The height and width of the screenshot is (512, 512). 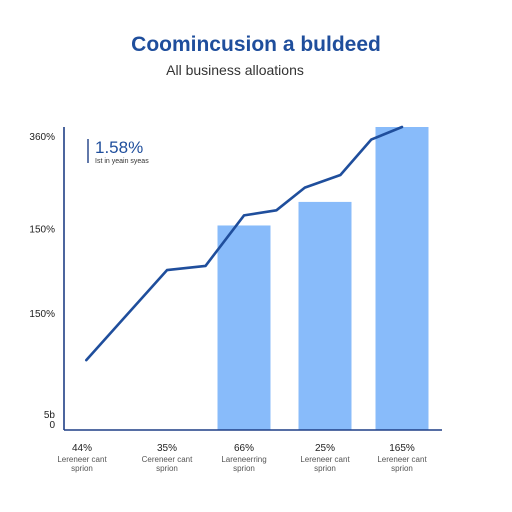 What do you see at coordinates (325, 459) in the screenshot?
I see `category-label-3: Lereneer cant` at bounding box center [325, 459].